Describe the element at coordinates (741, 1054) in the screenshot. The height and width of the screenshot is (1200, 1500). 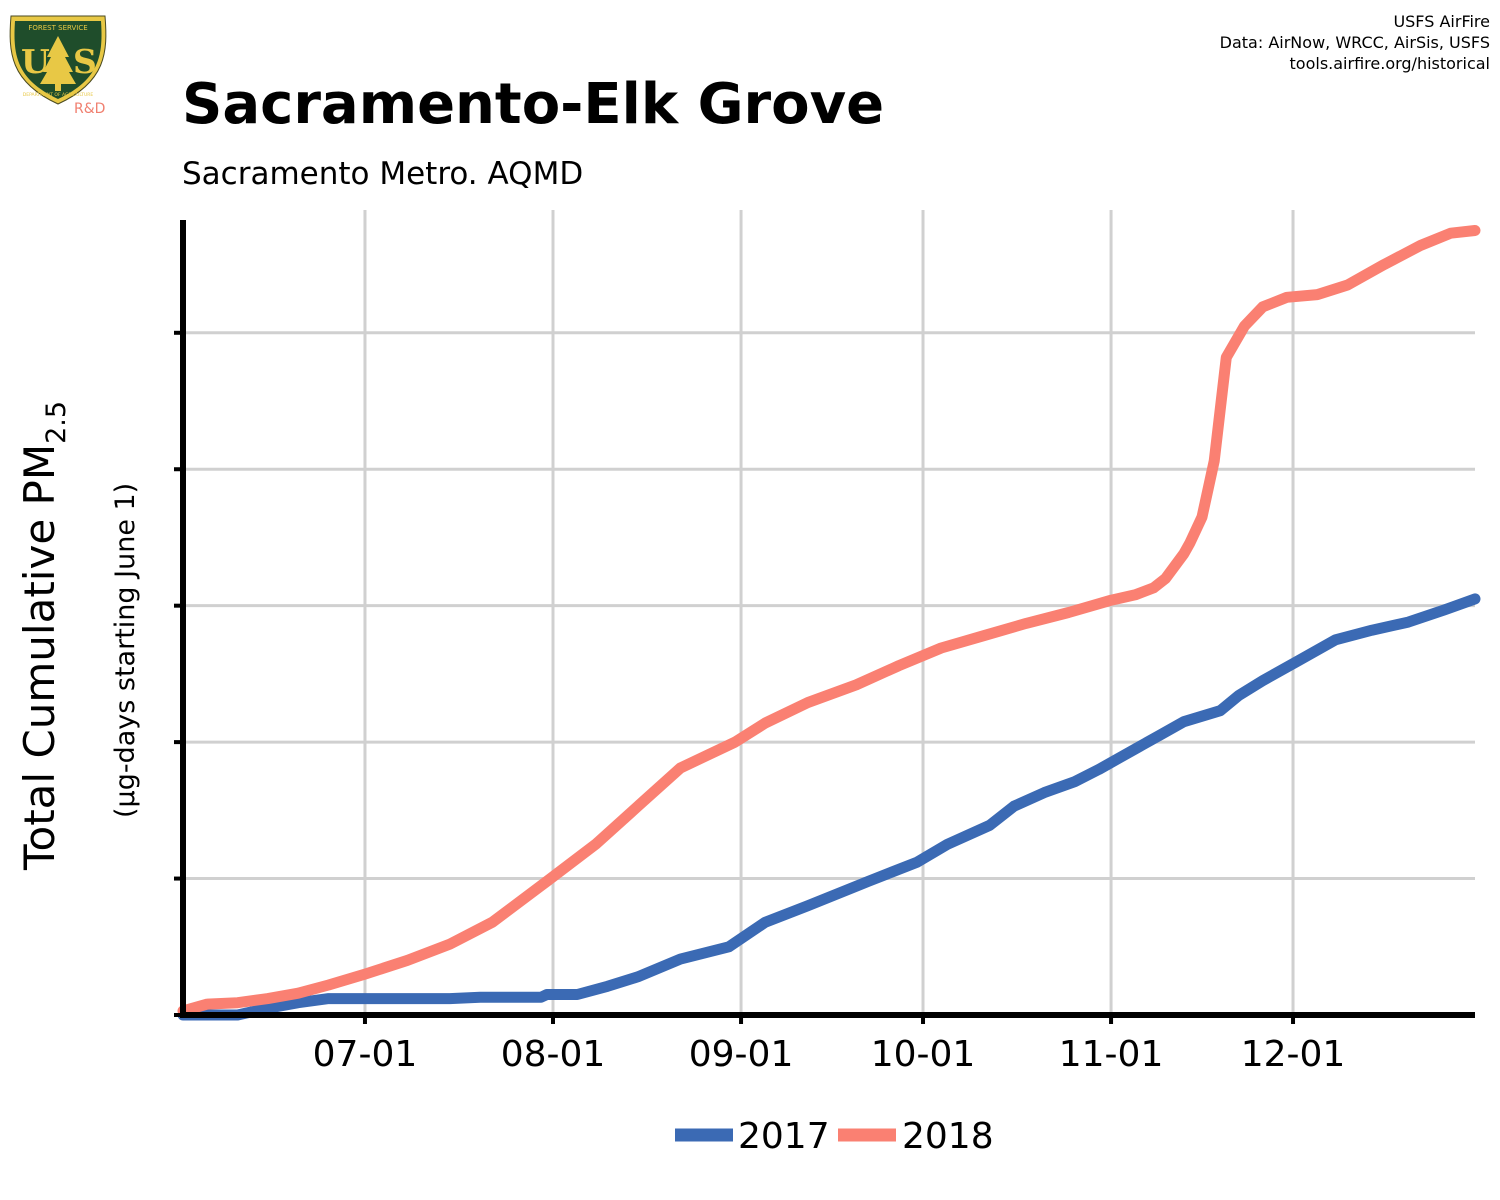
I see `x-tick-label-09-01: 09-01` at that location.